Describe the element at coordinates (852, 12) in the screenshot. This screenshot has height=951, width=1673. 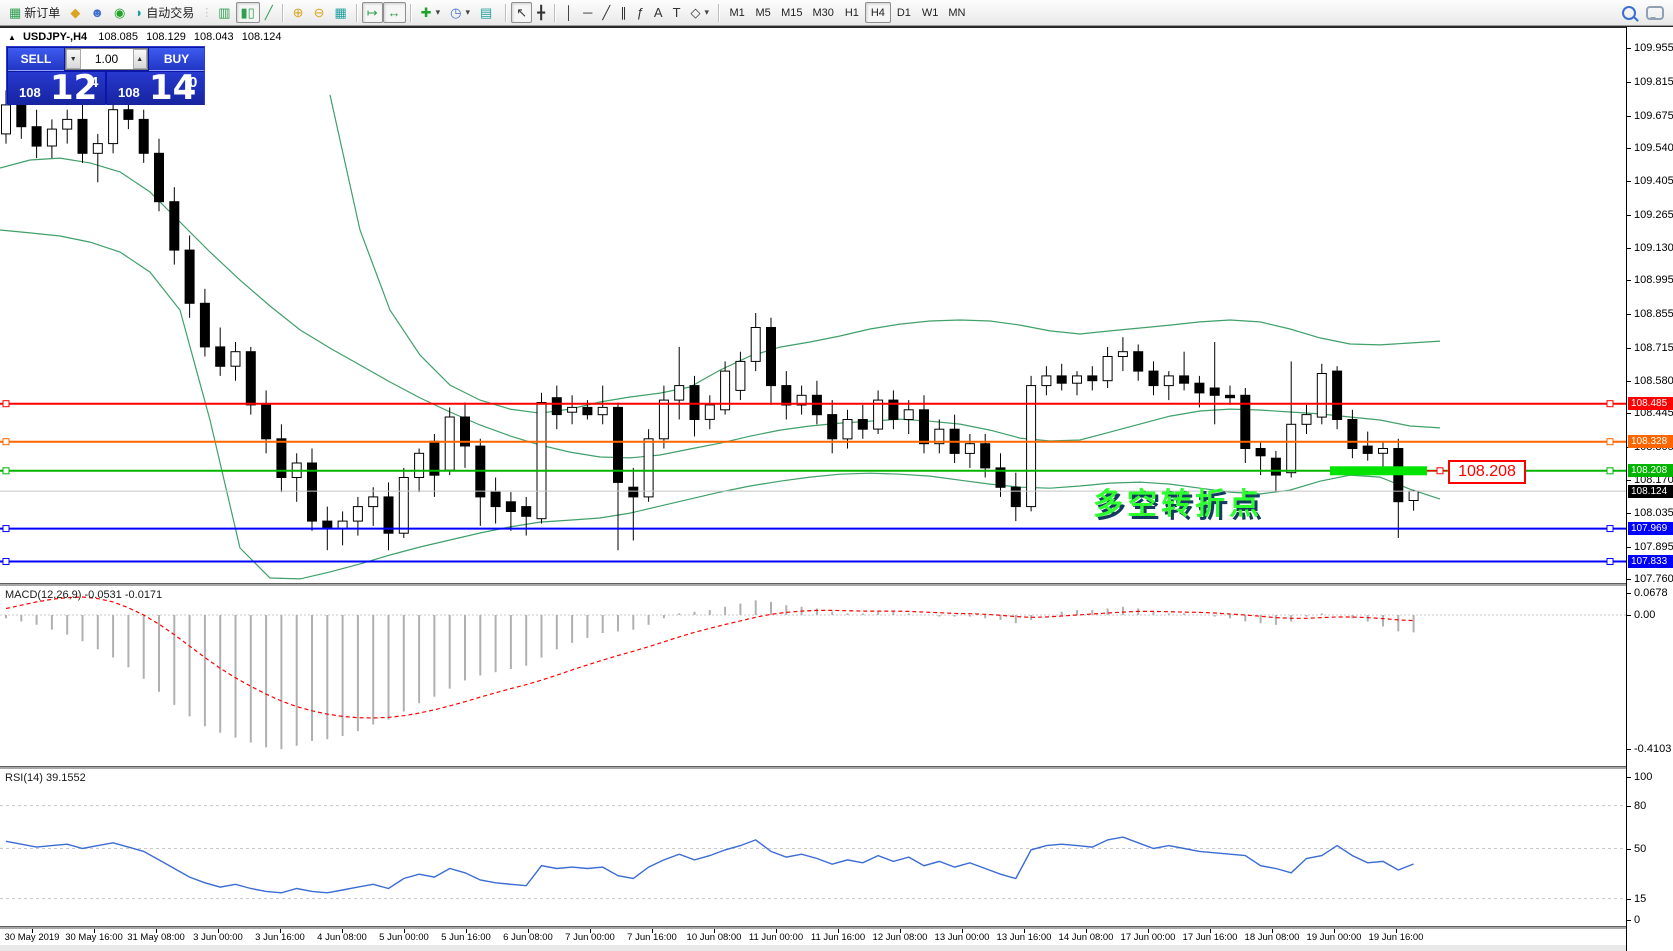
I see `timeframe-h1: H1` at that location.